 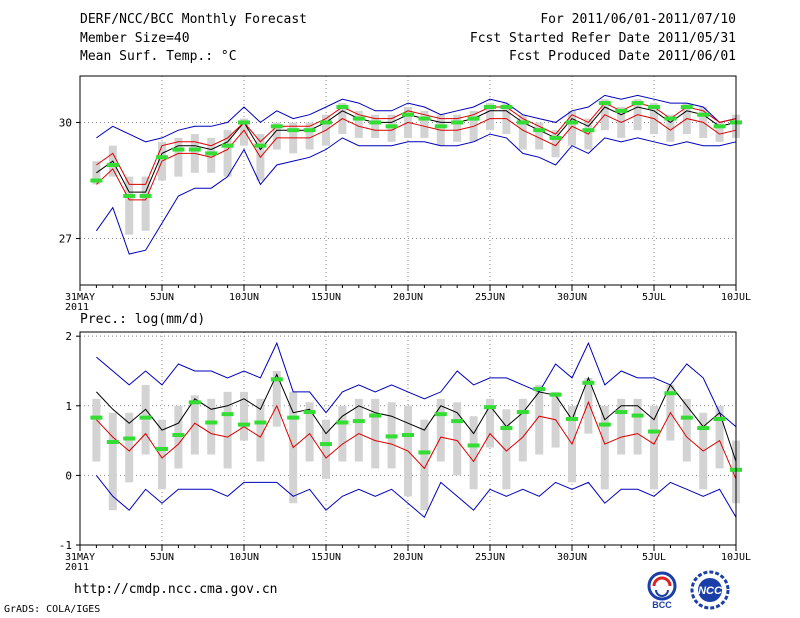 I want to click on ncc-logo: NCC, so click(x=710, y=590).